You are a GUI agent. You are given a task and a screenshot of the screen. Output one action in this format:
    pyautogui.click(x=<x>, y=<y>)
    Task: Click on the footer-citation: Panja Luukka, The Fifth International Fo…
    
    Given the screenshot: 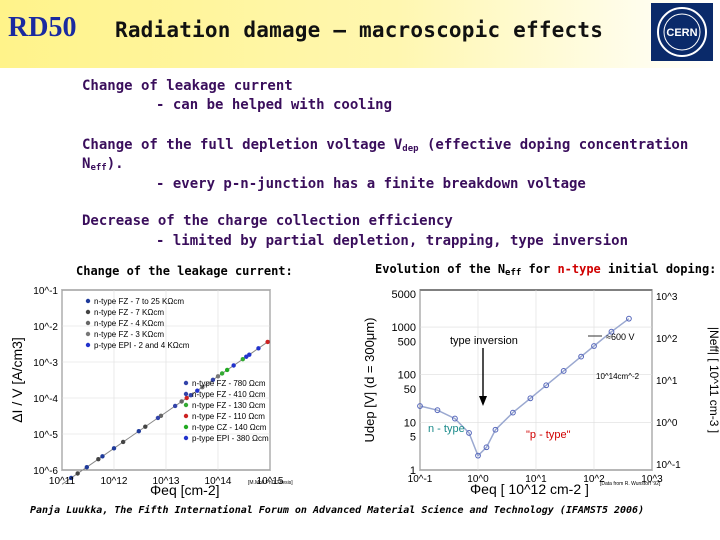 What is the action you would take?
    pyautogui.click(x=337, y=510)
    